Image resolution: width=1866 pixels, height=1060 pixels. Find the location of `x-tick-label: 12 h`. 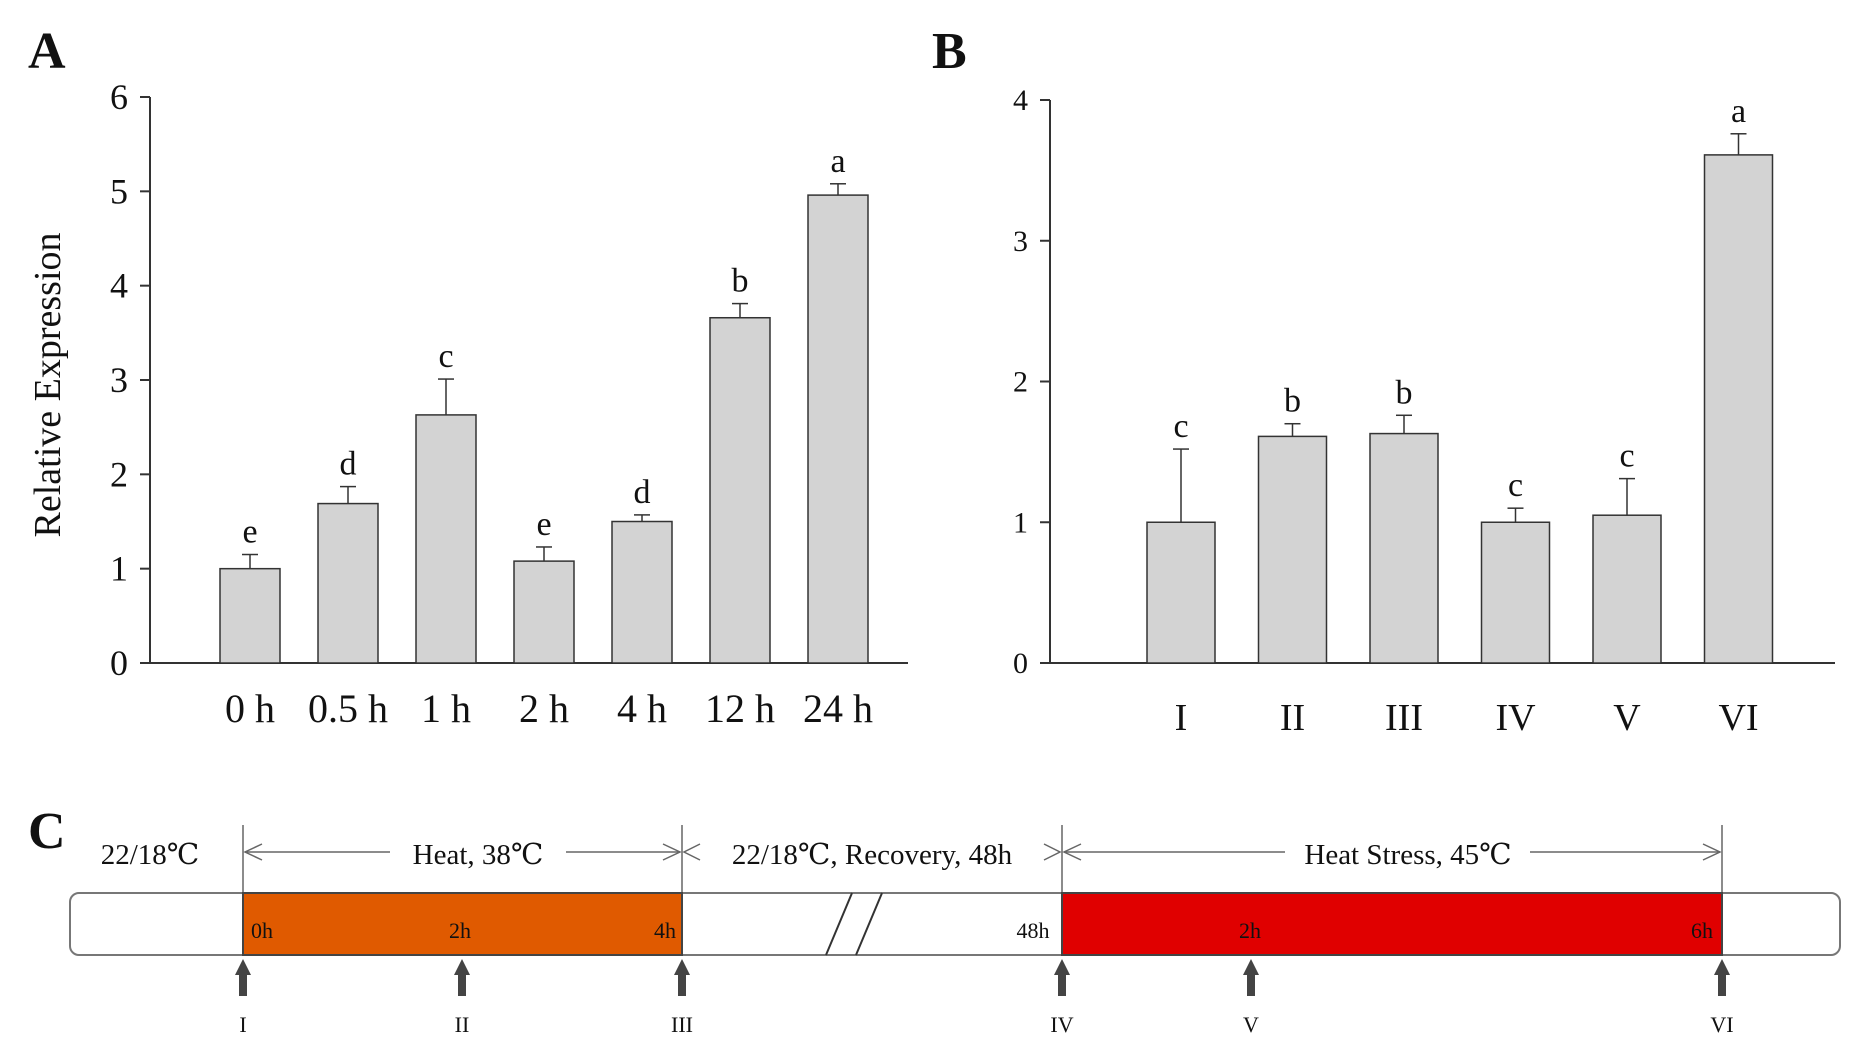

x-tick-label: 12 h is located at coordinates (740, 708).